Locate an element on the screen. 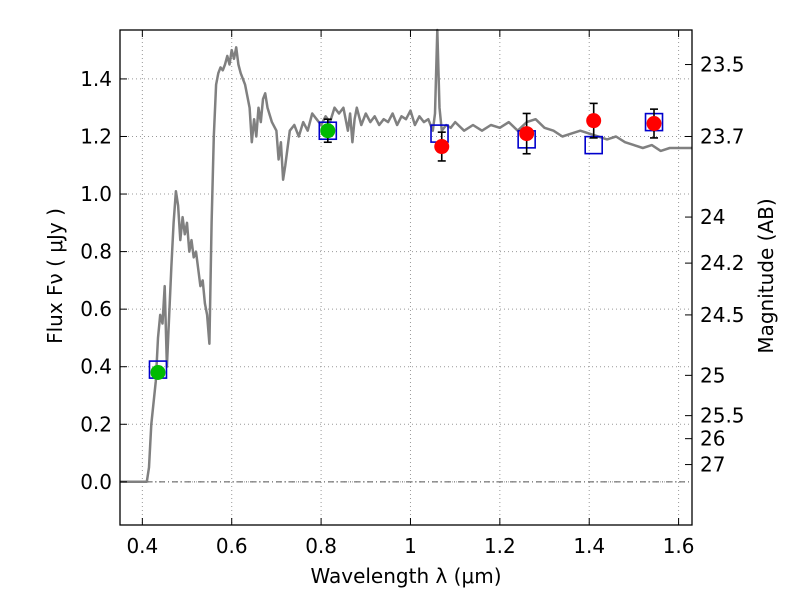  magnitude-tick-label: 24.2 is located at coordinates (722, 263).